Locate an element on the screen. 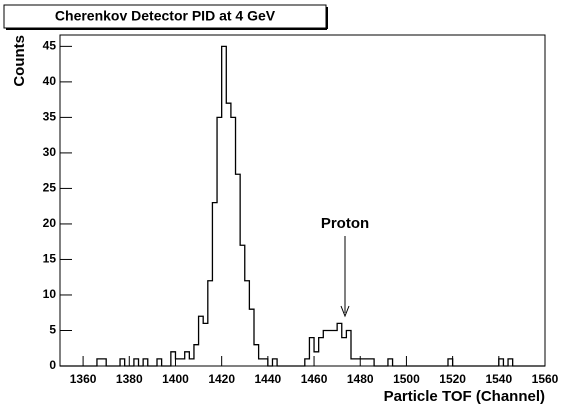 This screenshot has width=563, height=407. y-tick-label: 10 is located at coordinates (50, 294).